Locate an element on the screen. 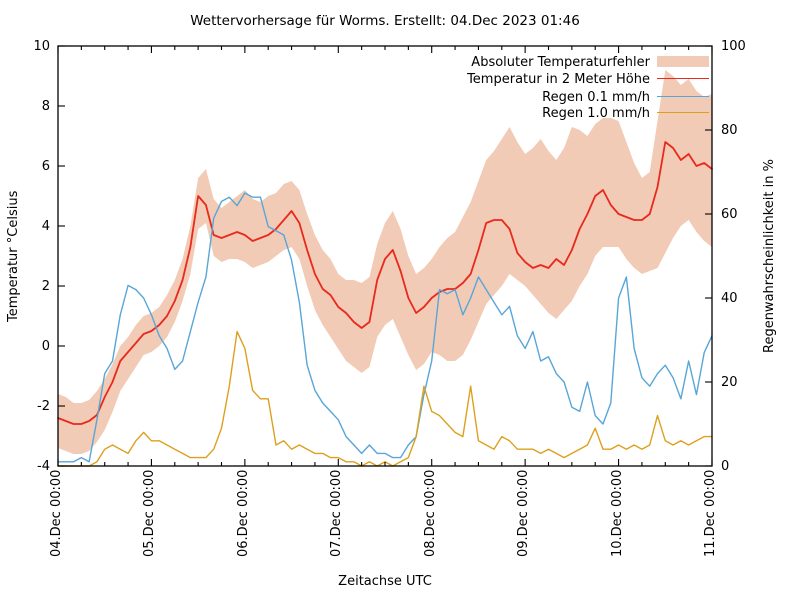  legend-label: Absoluter Temperaturfehler is located at coordinates (560, 62).